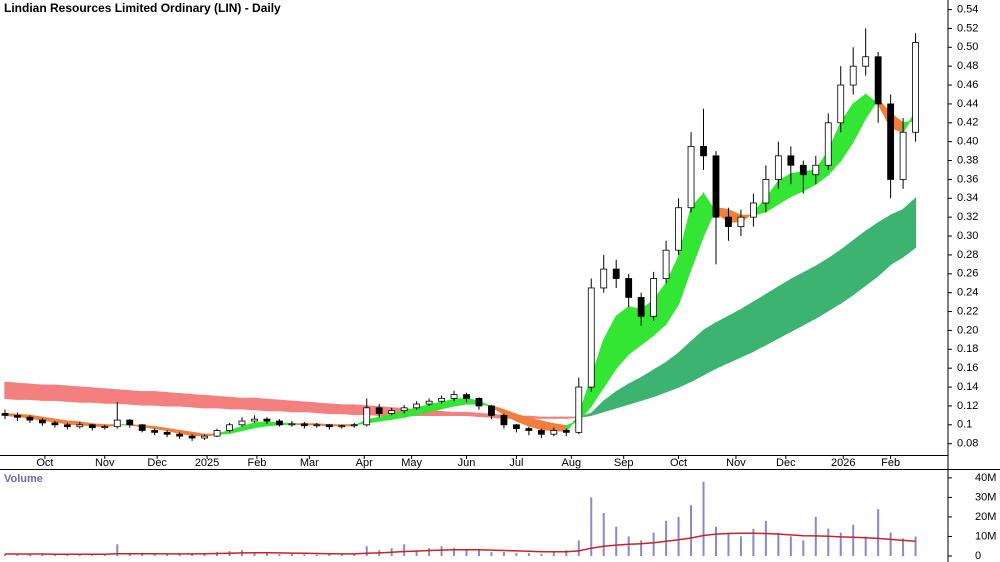 This screenshot has height=562, width=1000. I want to click on x-tick-label: Dec, so click(786, 463).